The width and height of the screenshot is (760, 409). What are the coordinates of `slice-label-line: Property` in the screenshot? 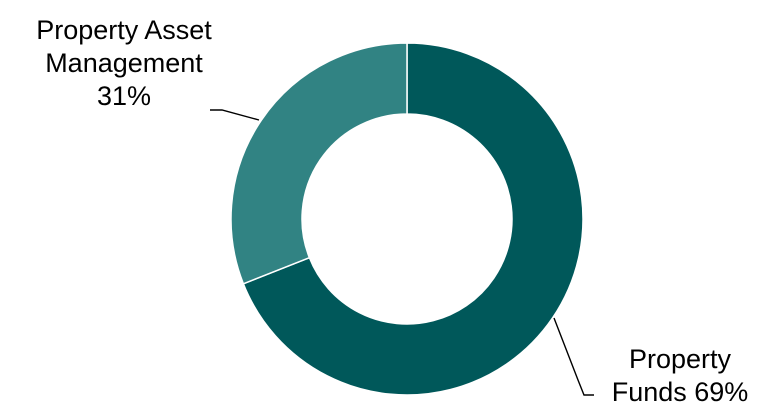 It's located at (680, 359).